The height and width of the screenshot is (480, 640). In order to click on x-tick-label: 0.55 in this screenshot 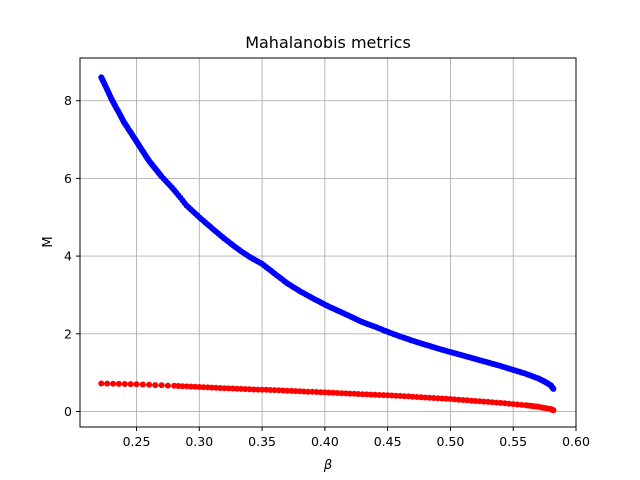, I will do `click(513, 441)`.